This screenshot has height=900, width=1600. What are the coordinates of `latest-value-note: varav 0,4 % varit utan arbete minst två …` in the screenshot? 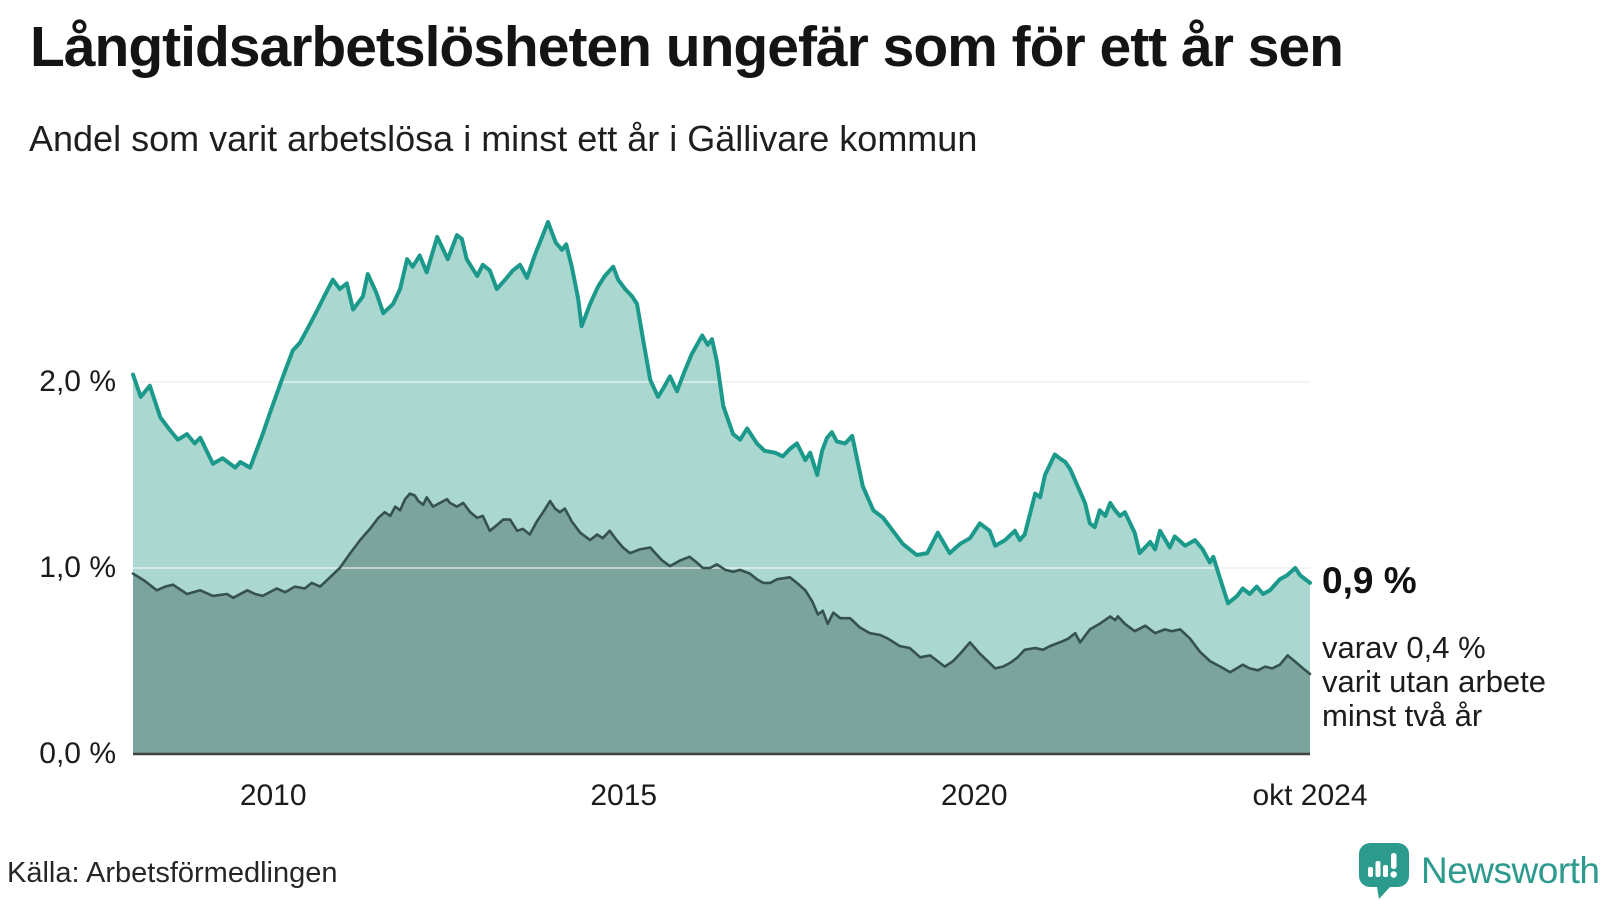 It's located at (1434, 682).